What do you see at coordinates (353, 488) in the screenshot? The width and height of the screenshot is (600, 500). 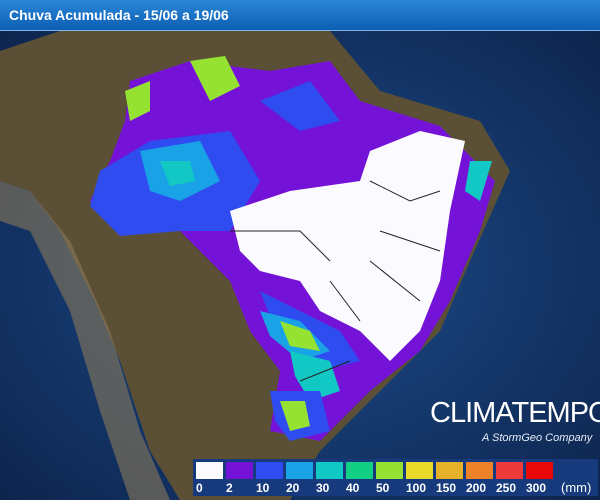 I see `legend-label: 40` at bounding box center [353, 488].